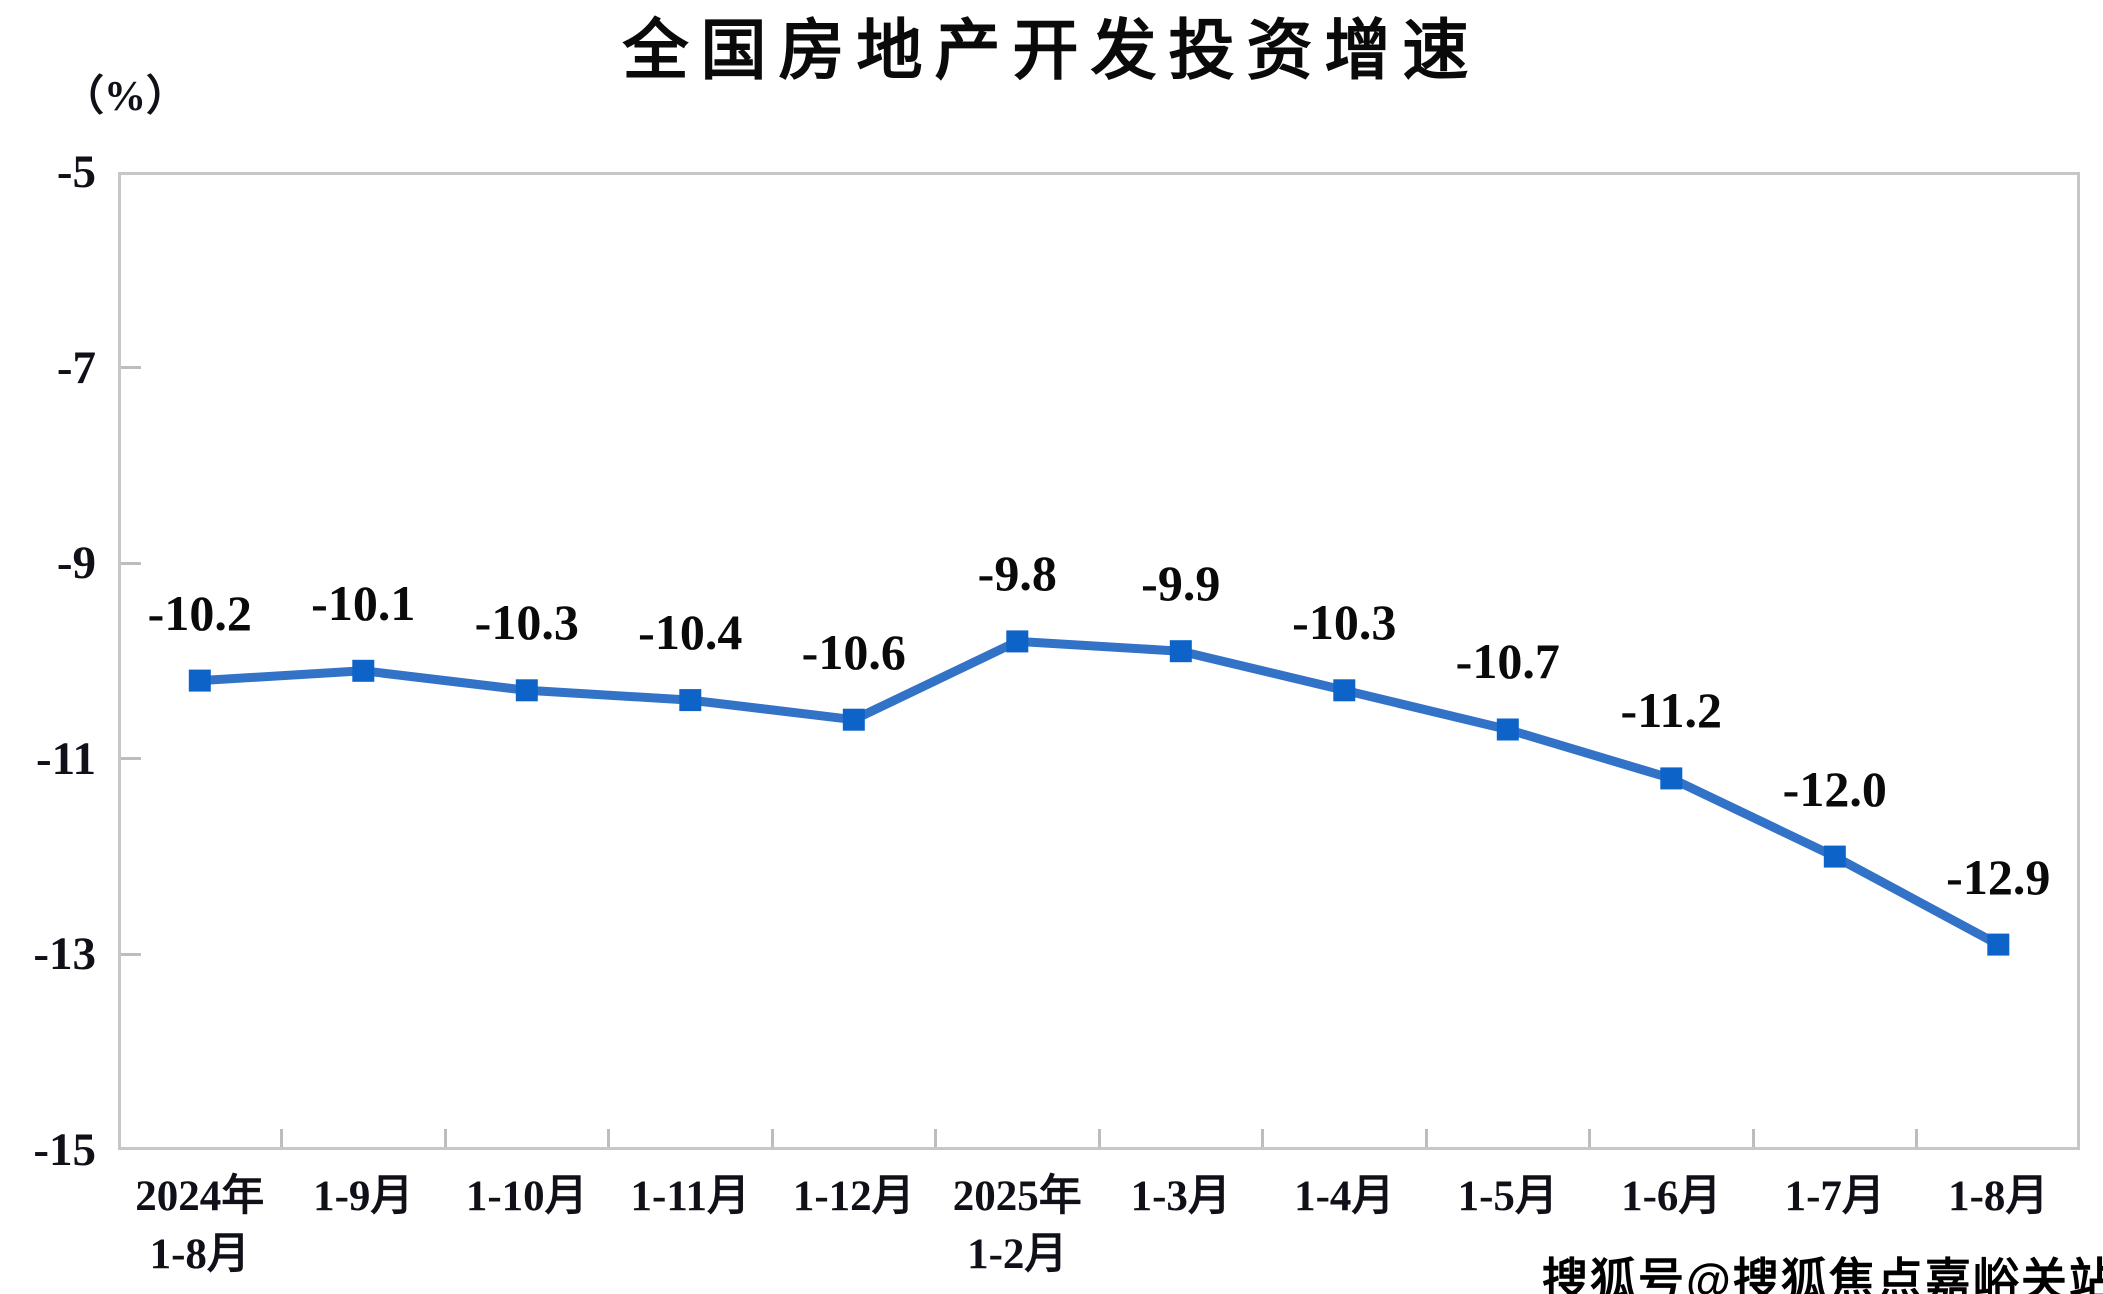 The image size is (2103, 1294). I want to click on y-axis-tick-label: -9, so click(76, 563).